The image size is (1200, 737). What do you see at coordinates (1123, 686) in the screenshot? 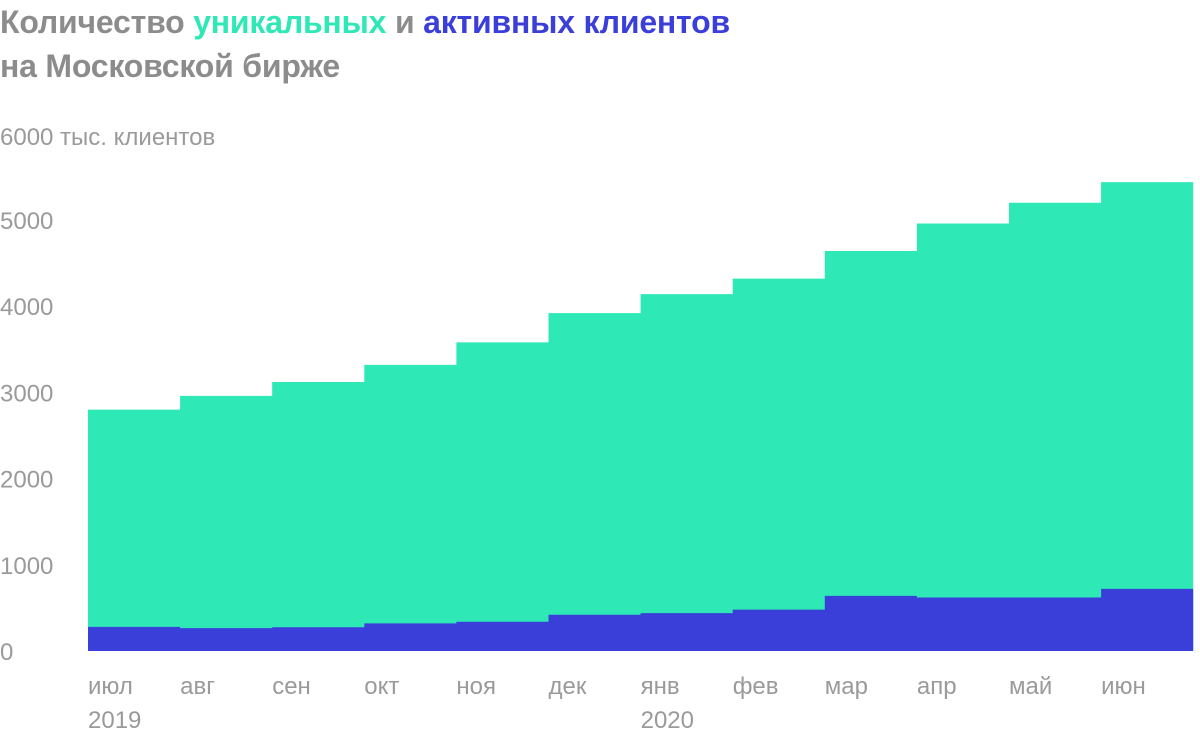
I see `x-tick-label: июн` at bounding box center [1123, 686].